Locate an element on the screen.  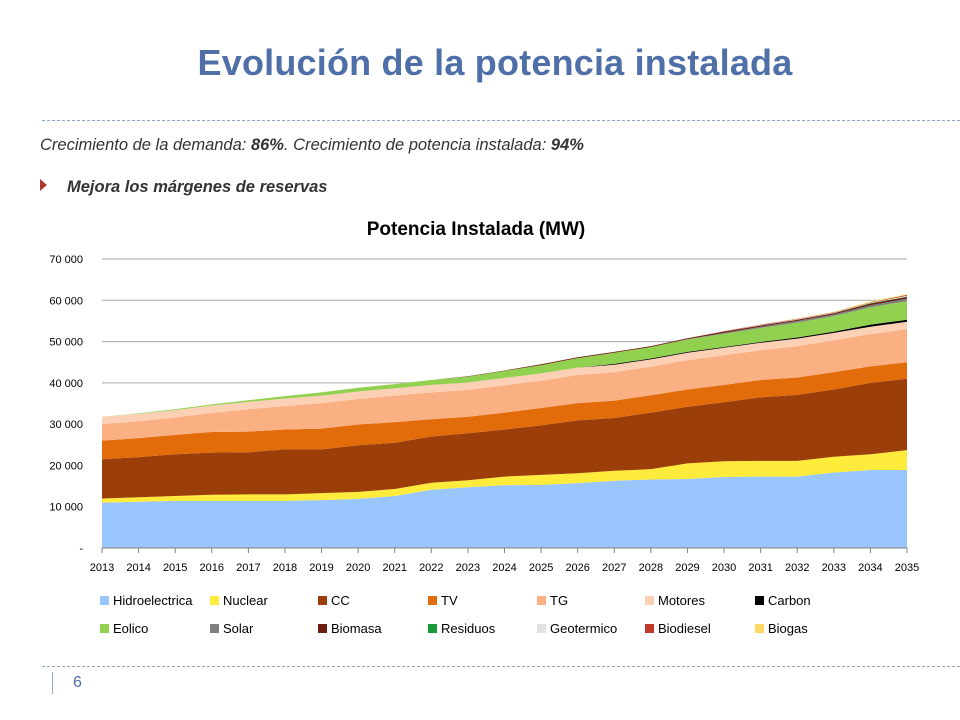
subtitle-prefix: Crecimiento de la demanda: is located at coordinates (145, 145).